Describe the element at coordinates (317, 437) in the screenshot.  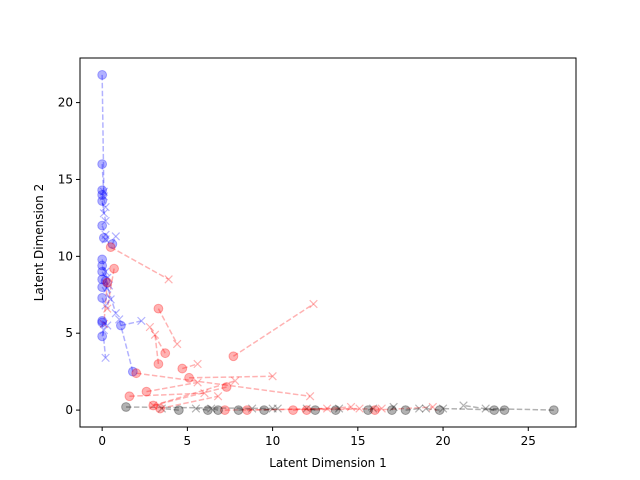
I see `x-axis-ticks: 0 5 10 15 20 25` at that location.